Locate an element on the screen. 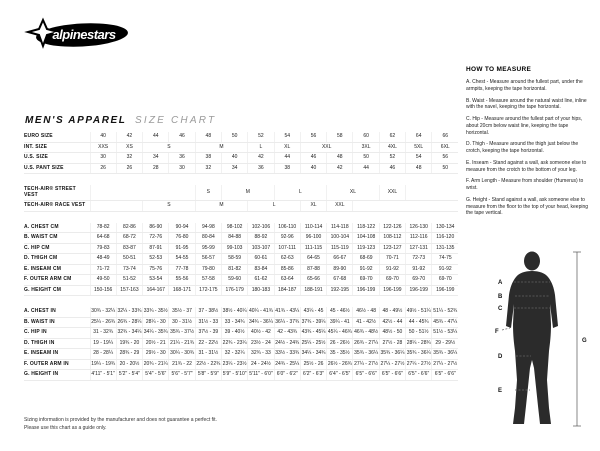 The height and width of the screenshot is (451, 600). cell-value: 69-70 is located at coordinates (445, 280).